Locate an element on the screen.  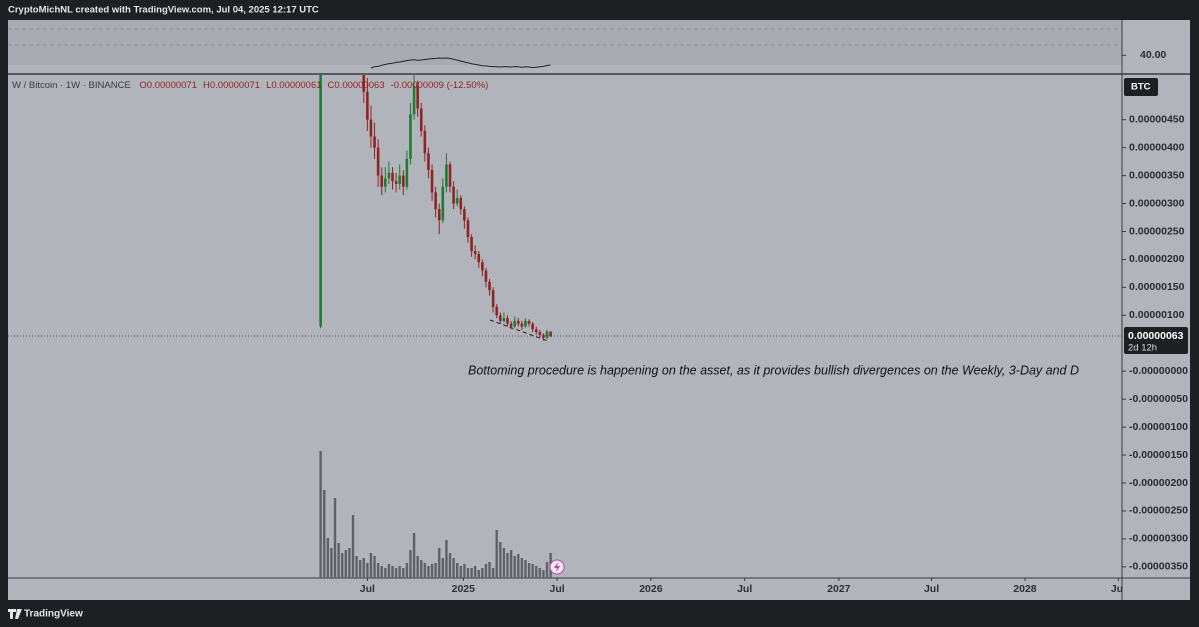
legend-value: L0.00000061 is located at coordinates (293, 85).